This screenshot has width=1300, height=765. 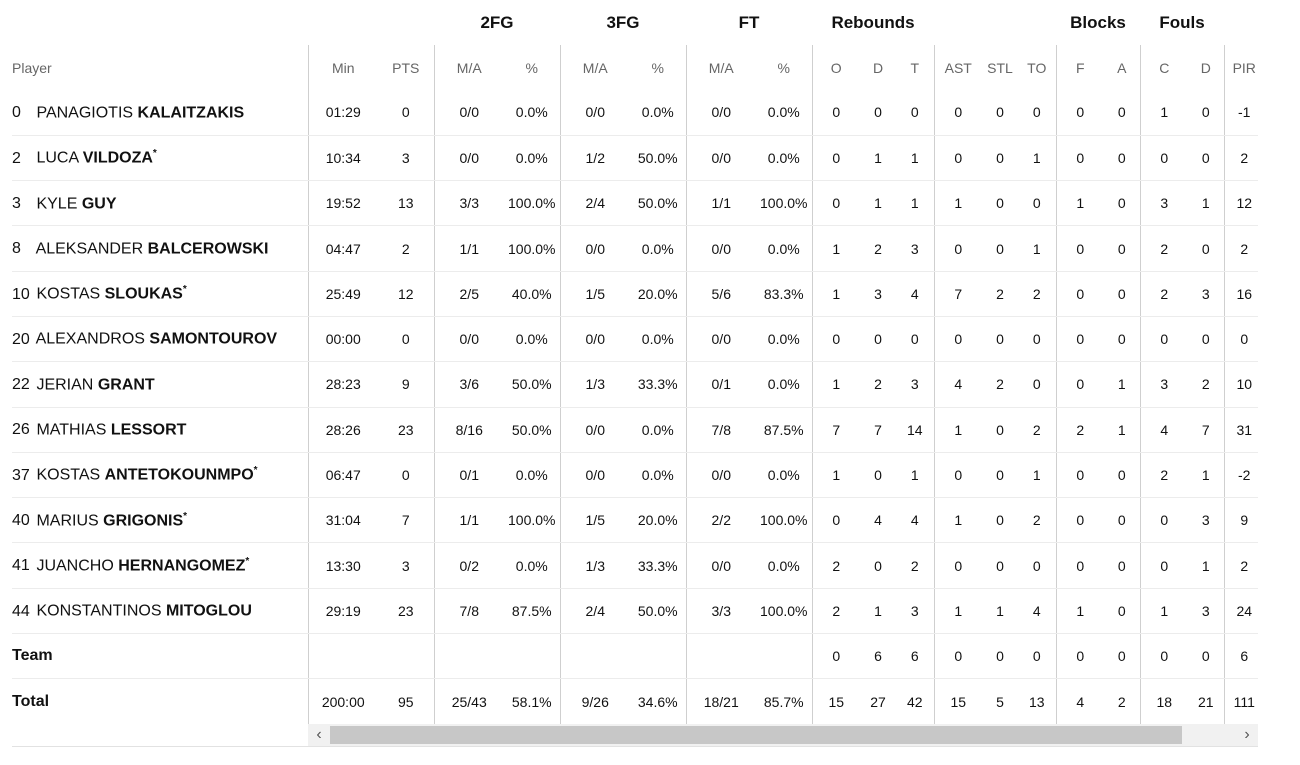 What do you see at coordinates (756, 735) in the screenshot?
I see `scrollbar-thumb` at bounding box center [756, 735].